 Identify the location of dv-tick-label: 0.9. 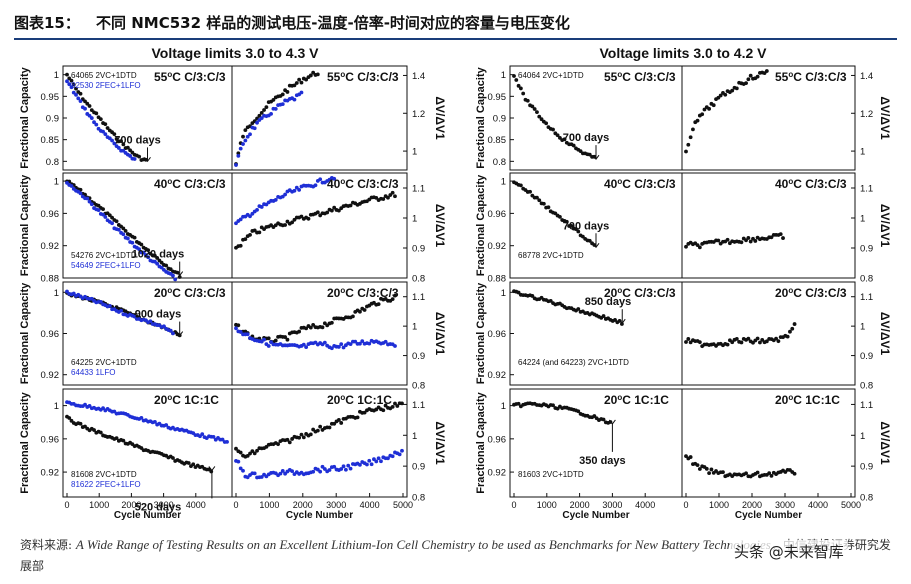
(866, 356).